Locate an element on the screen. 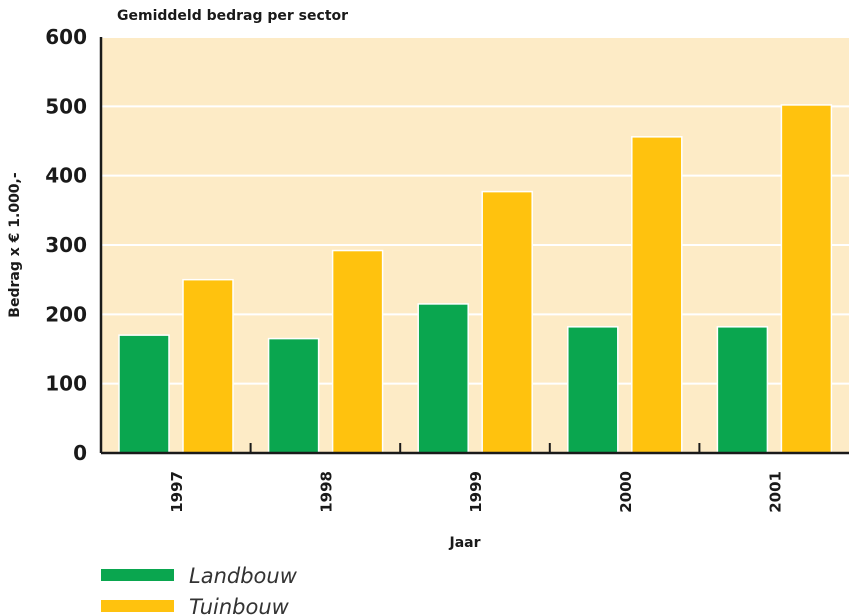 The image size is (849, 615). bar-tuinbouw-2001 is located at coordinates (806, 279).